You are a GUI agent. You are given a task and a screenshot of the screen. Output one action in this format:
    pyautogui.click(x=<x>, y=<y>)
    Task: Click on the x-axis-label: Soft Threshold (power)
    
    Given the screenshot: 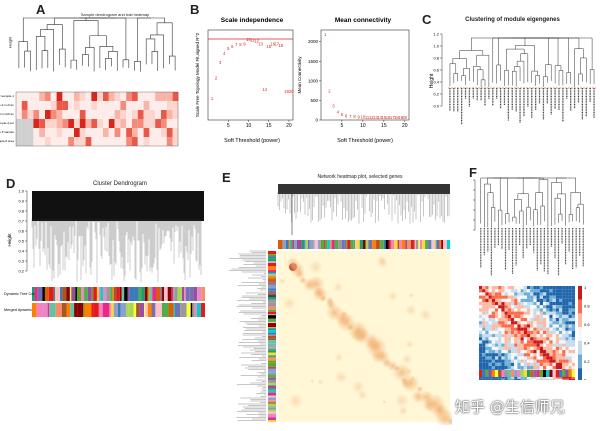 What is the action you would take?
    pyautogui.click(x=252, y=141)
    